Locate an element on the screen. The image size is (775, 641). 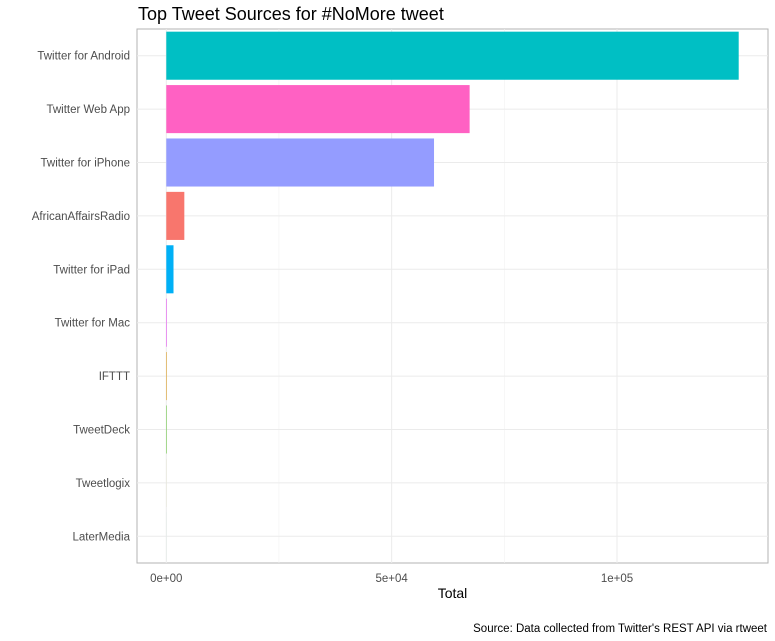
x-tick-label: 0e+00 is located at coordinates (166, 579).